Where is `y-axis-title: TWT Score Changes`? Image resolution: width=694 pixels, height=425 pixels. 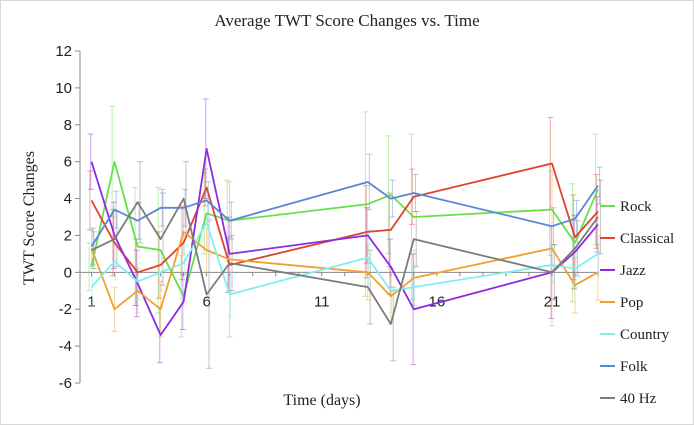 y-axis-title: TWT Score Changes is located at coordinates (29, 218).